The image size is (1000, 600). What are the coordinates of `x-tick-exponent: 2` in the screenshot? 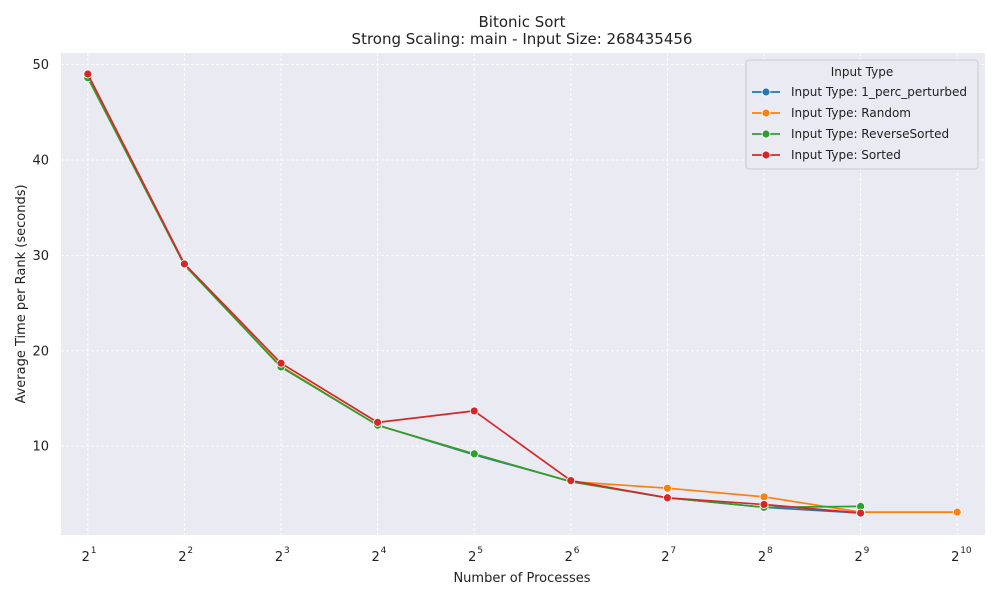 It's located at (190, 551).